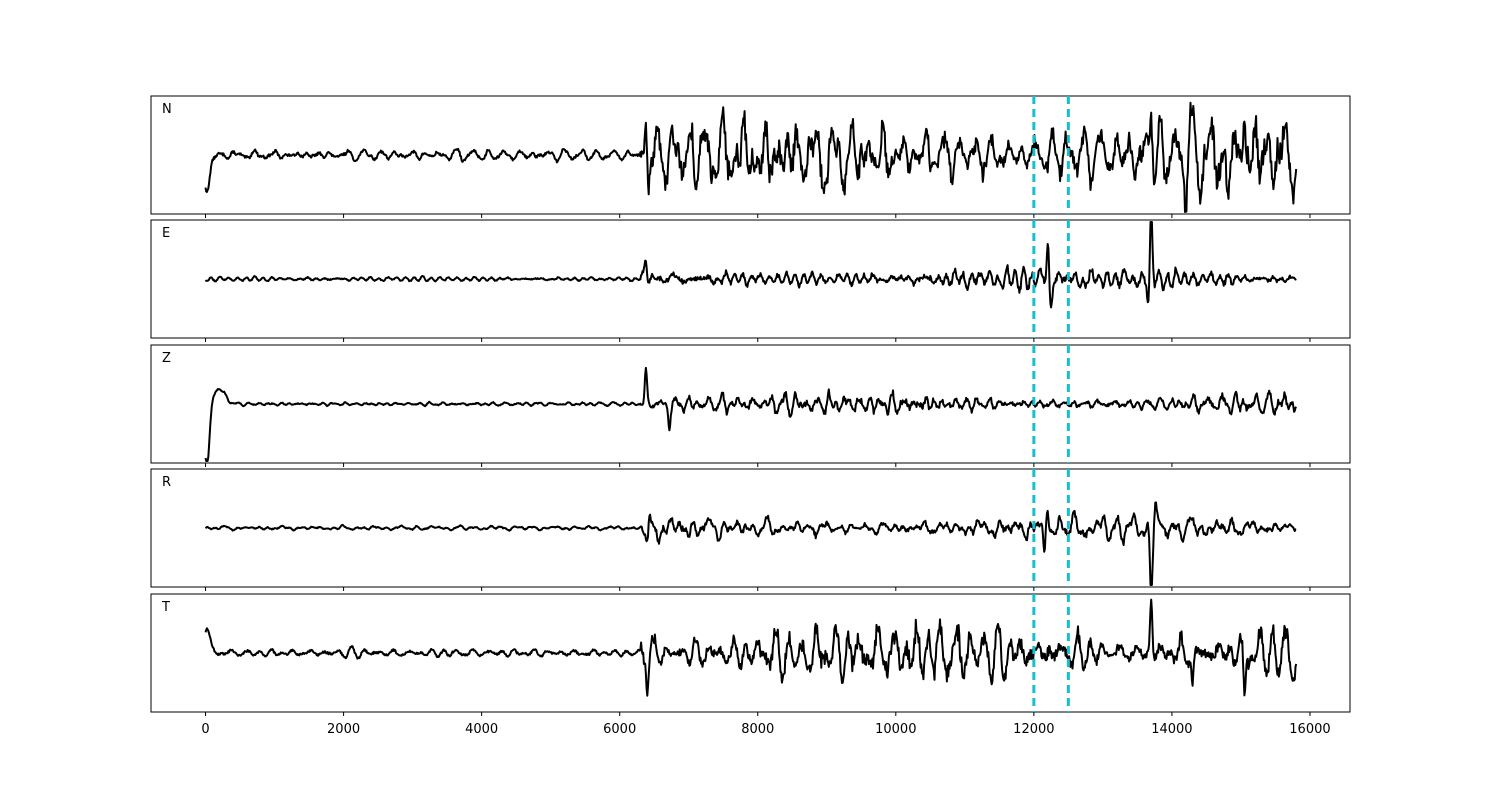 This screenshot has height=800, width=1500. I want to click on x-tick-label: 0, so click(205, 729).